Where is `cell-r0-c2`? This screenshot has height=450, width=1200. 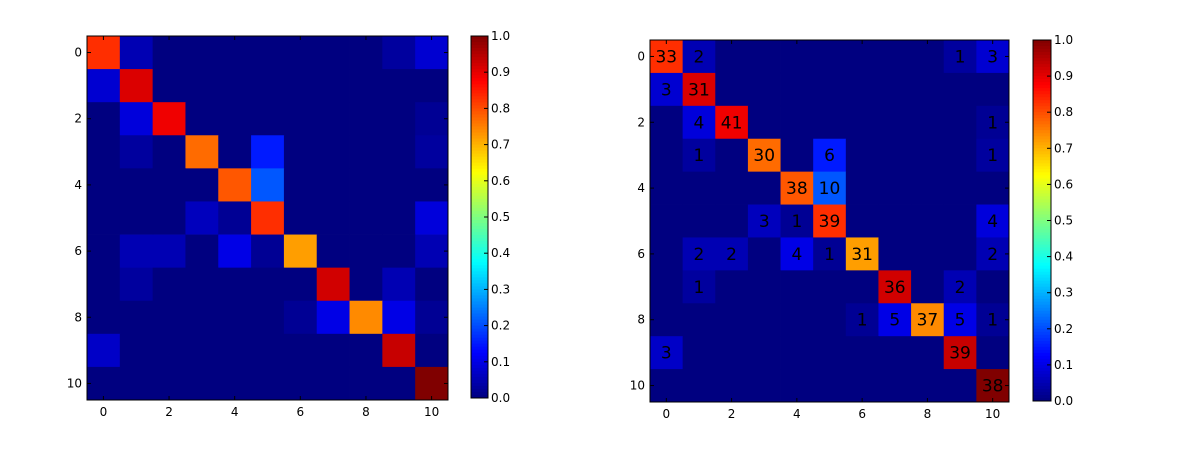 cell-r0-c2 is located at coordinates (169, 53).